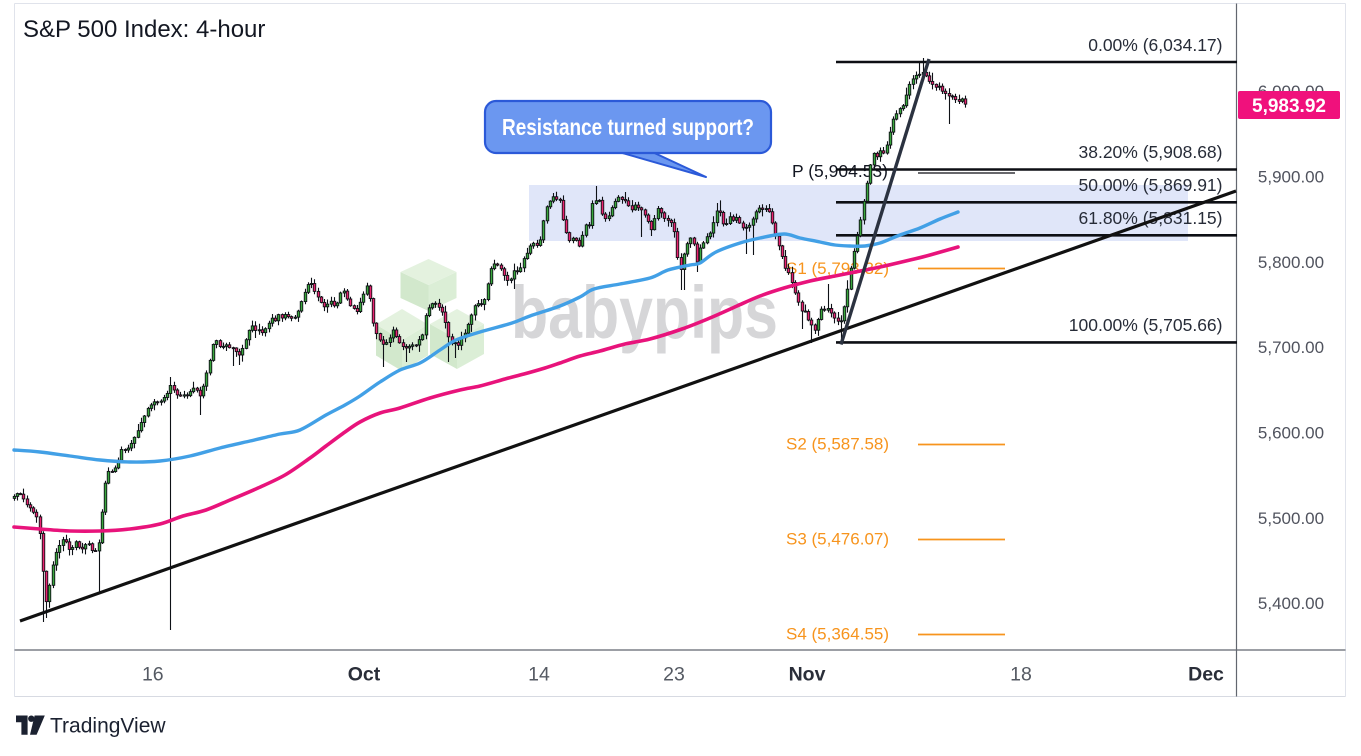  I want to click on svg-text: Nov, so click(807, 675).